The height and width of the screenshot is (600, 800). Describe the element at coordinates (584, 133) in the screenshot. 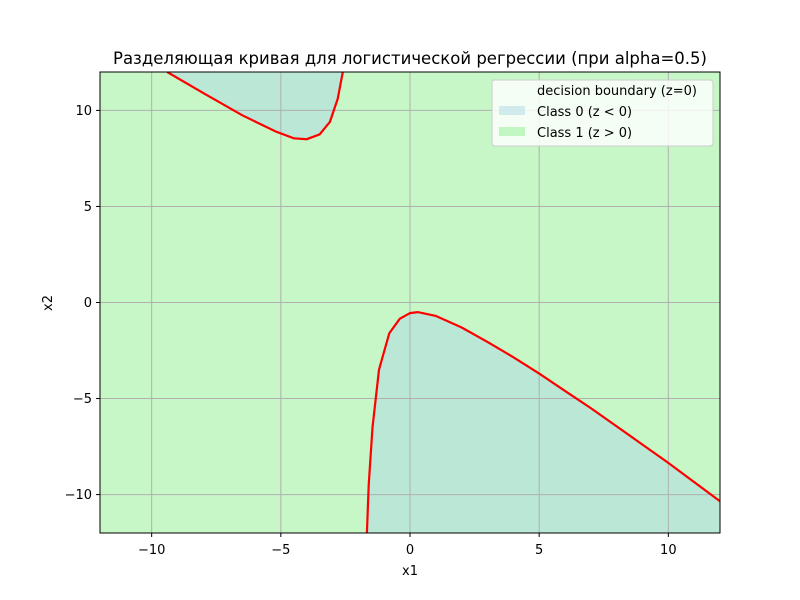

I see `legend-label-class1: Class 1 (z > 0)` at that location.